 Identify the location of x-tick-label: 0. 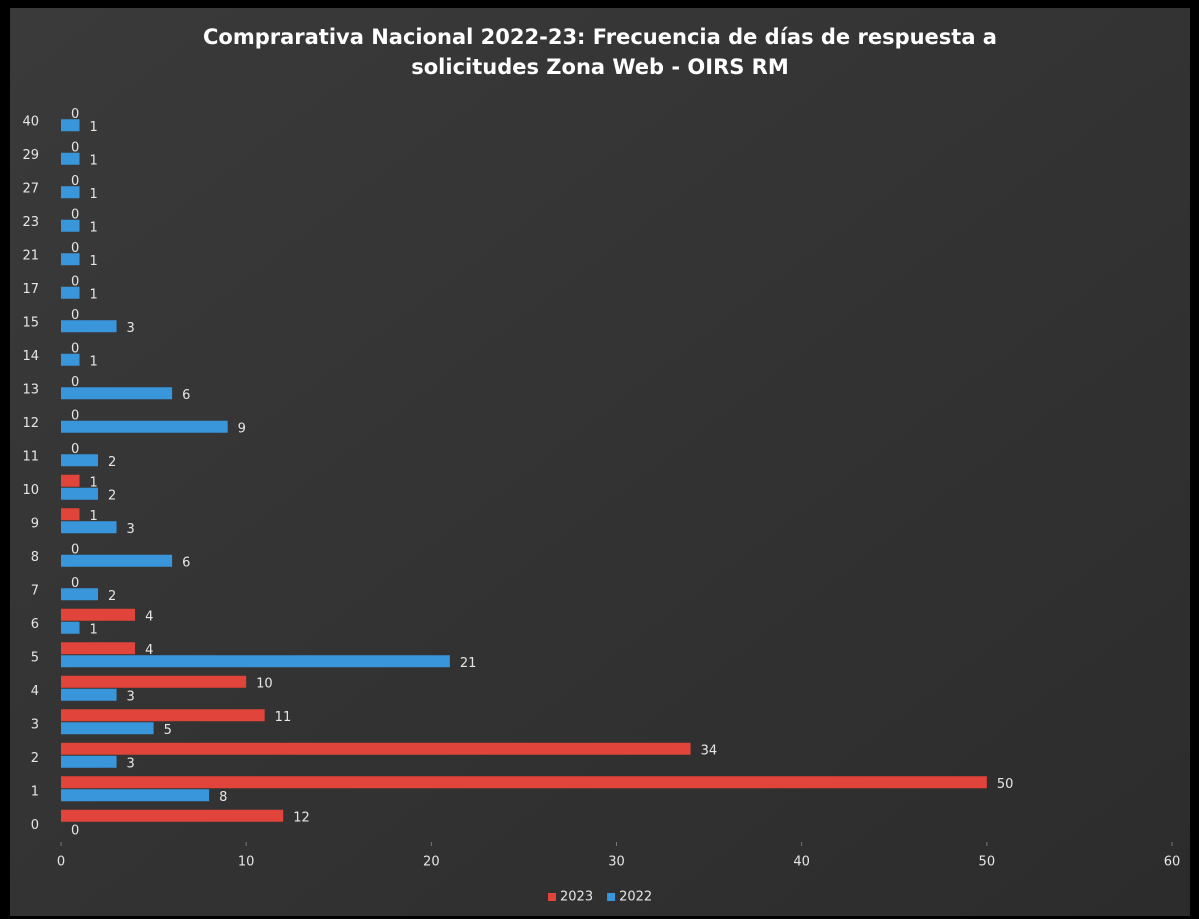
(61, 862).